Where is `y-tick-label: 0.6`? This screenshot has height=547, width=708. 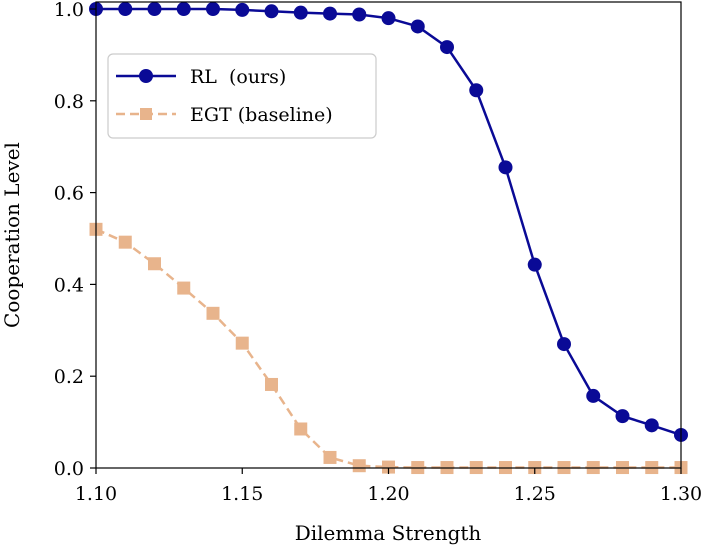 y-tick-label: 0.6 is located at coordinates (69, 194).